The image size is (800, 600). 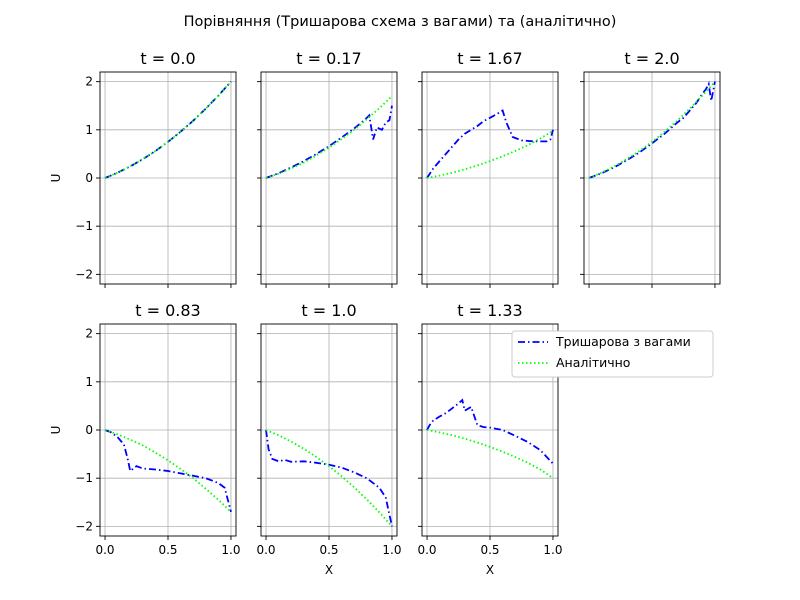 What do you see at coordinates (328, 310) in the screenshot?
I see `subplot-title: t = 1.0` at bounding box center [328, 310].